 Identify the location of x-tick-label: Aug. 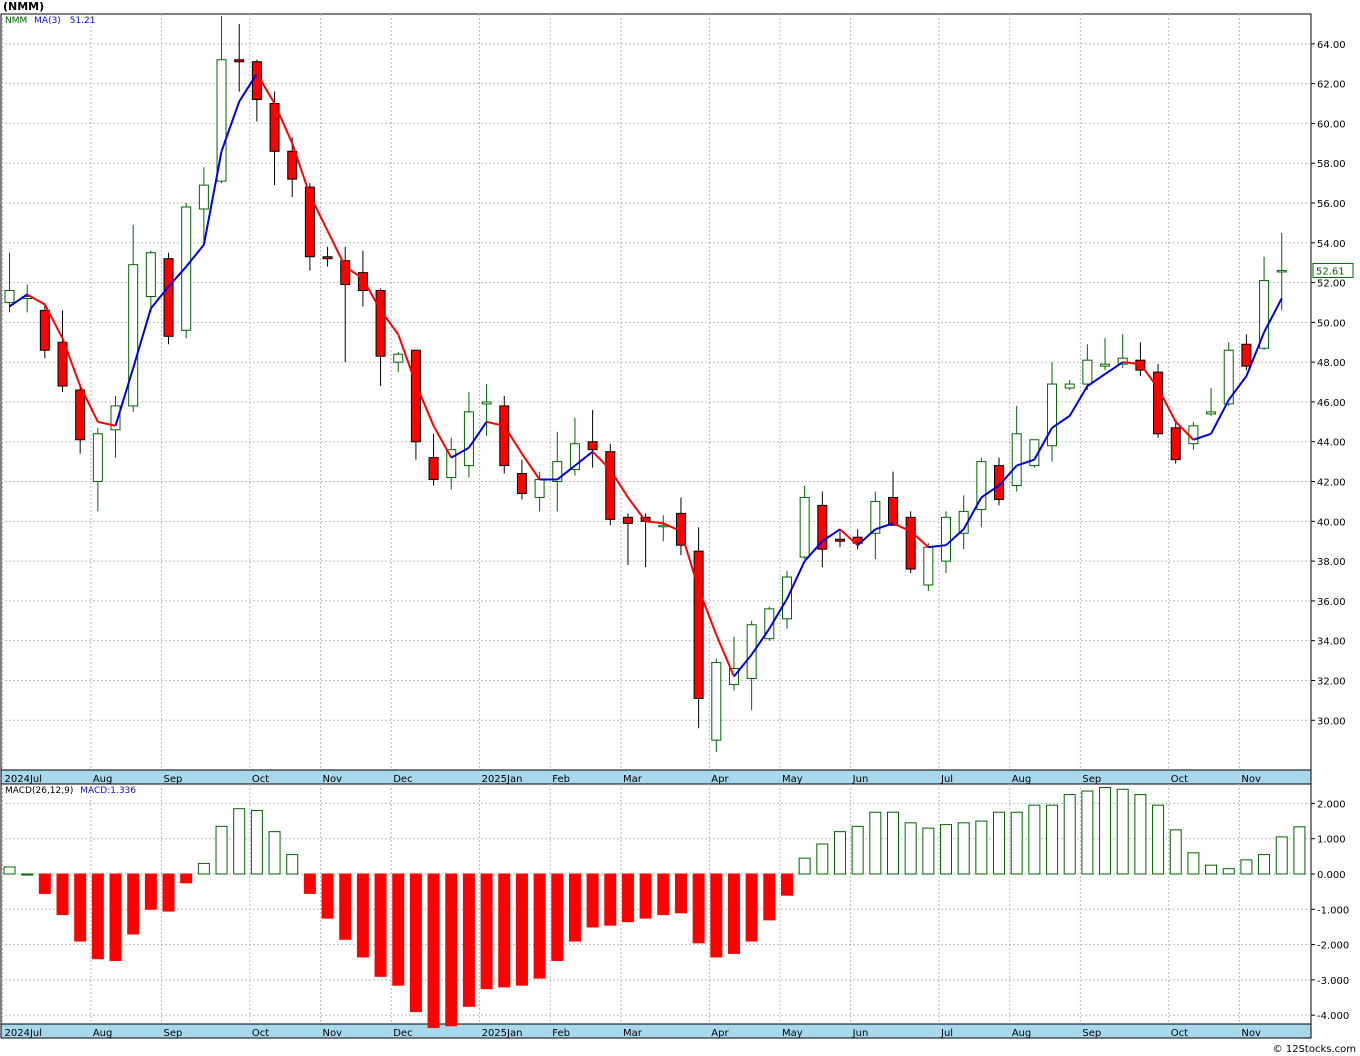
(103, 779).